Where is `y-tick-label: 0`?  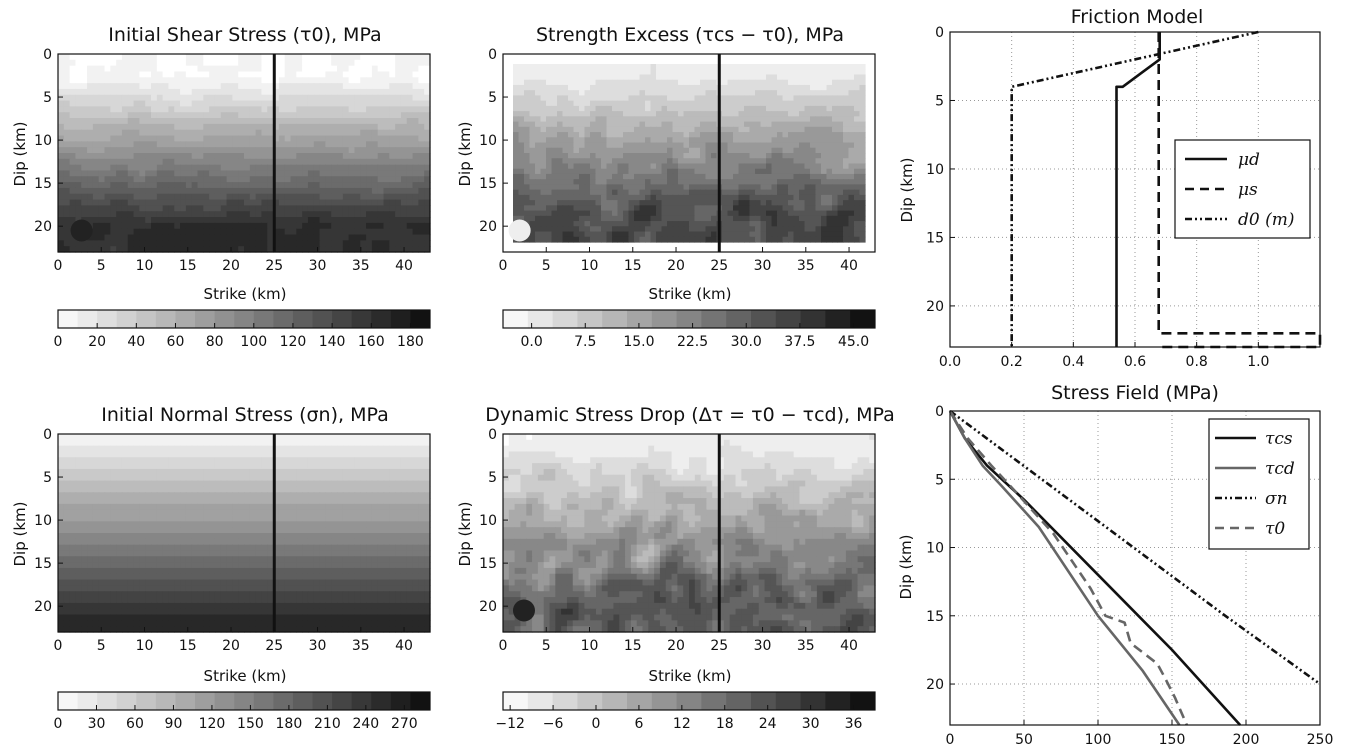
y-tick-label: 0 is located at coordinates (47, 55).